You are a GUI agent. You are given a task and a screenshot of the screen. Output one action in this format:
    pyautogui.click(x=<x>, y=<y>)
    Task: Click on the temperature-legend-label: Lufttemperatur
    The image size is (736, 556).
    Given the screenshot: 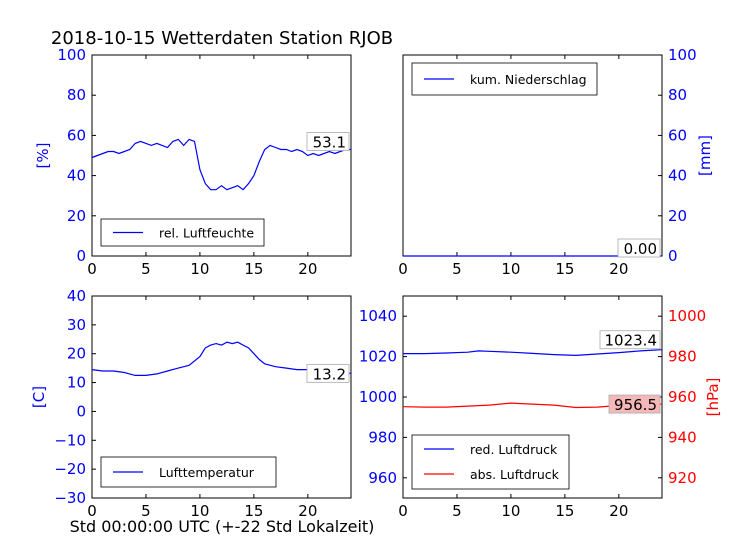 What is the action you would take?
    pyautogui.click(x=207, y=472)
    